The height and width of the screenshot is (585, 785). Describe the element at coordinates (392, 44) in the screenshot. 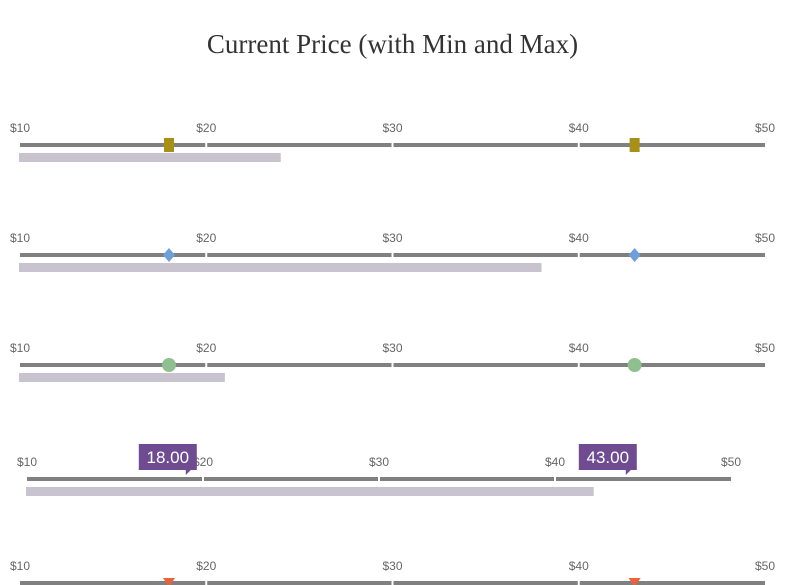

I see `chart-title: Current Price (with Min and Max)` at that location.